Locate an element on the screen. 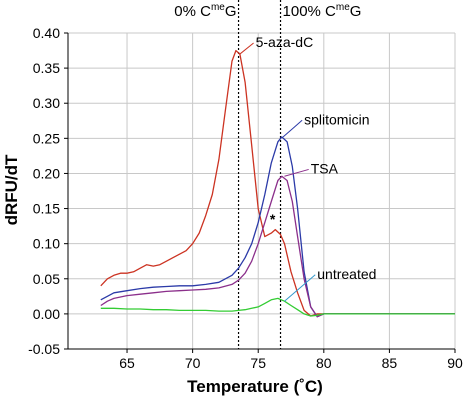 This screenshot has width=467, height=404. y-tick-label: 0.25 is located at coordinates (46, 138).